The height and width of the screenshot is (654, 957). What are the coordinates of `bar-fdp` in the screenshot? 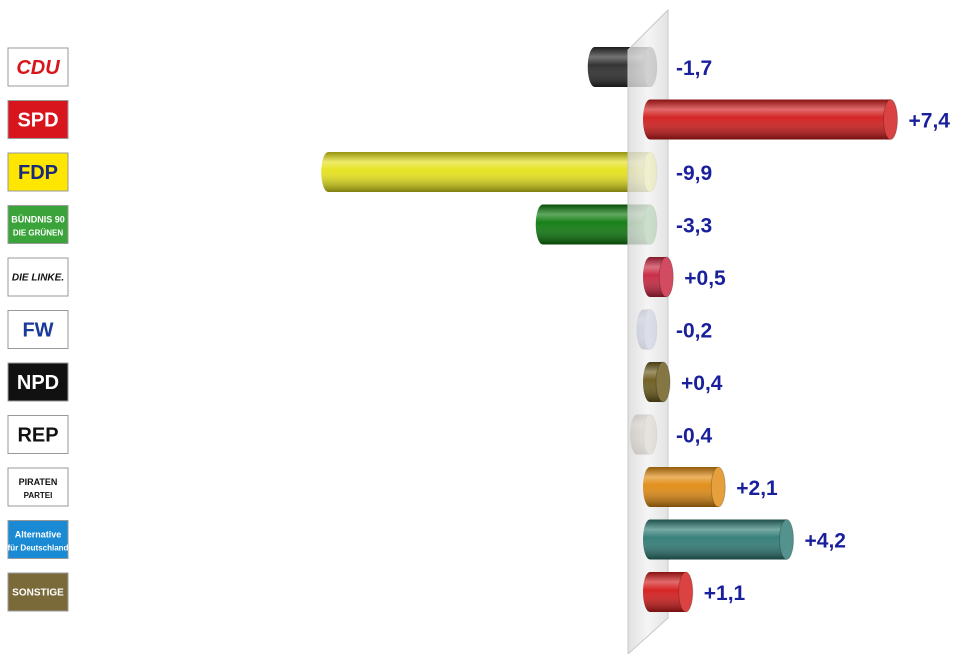 It's located at (489, 172).